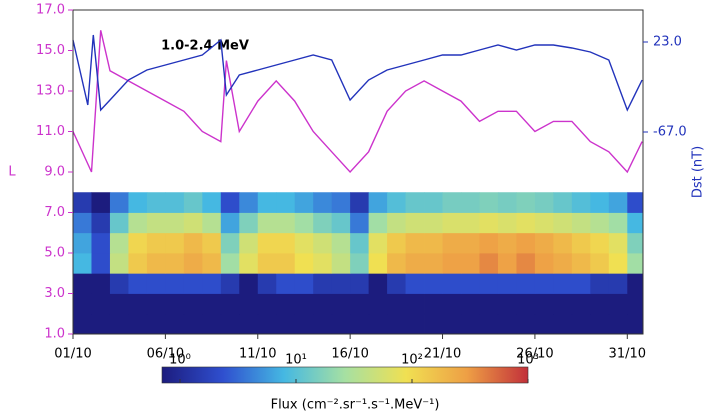  Describe the element at coordinates (349, 354) in the screenshot. I see `x-tick-label: 16/10` at that location.